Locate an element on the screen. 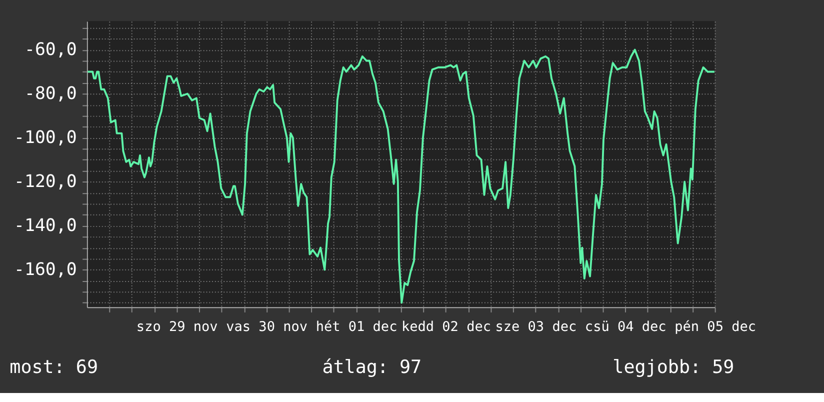 Image resolution: width=824 pixels, height=402 pixels. x-tick-label: hét 01 dec is located at coordinates (357, 326).